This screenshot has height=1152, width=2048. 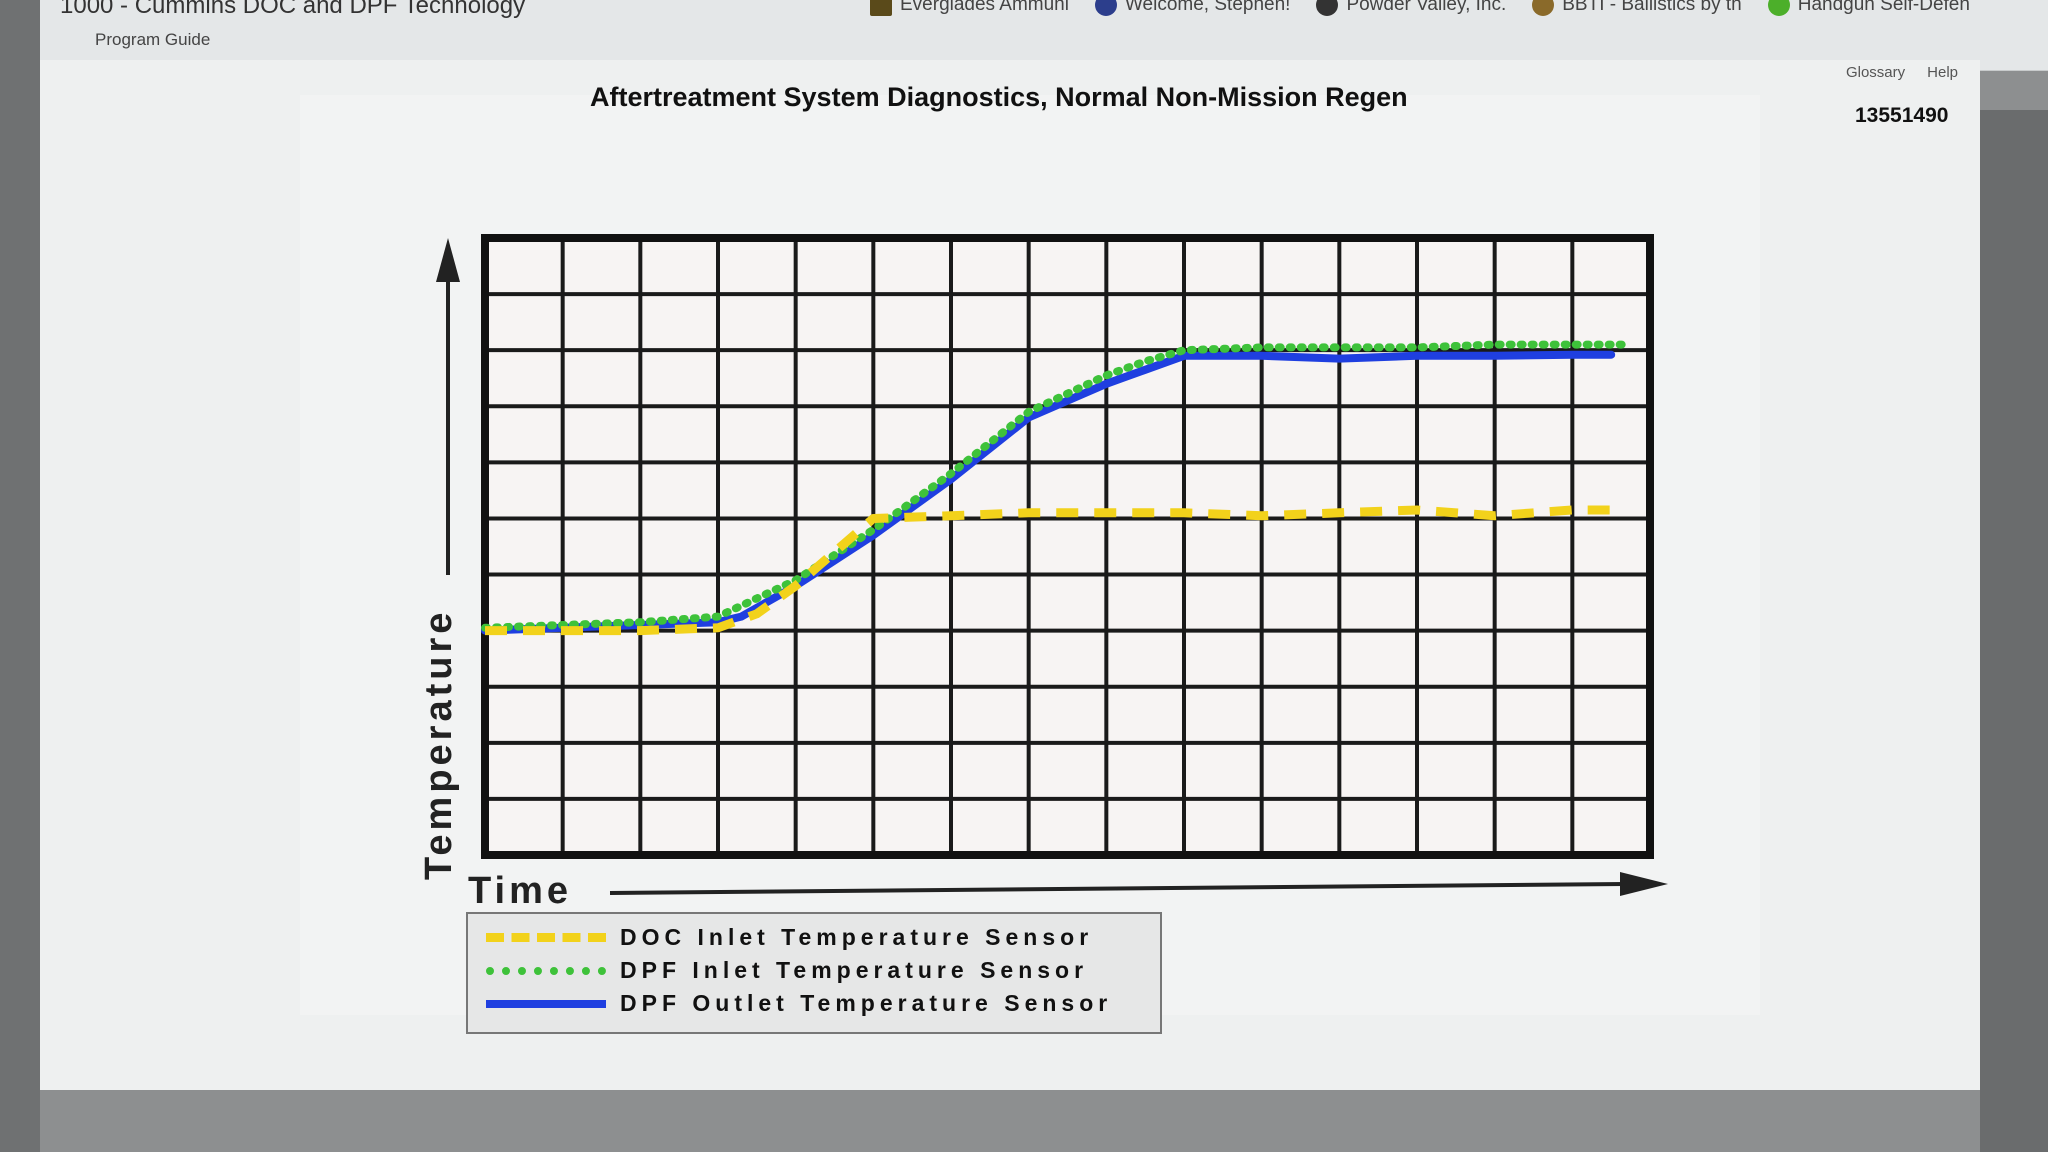 I want to click on bookmark-label: Welcome, Stephen!, so click(x=1207, y=7).